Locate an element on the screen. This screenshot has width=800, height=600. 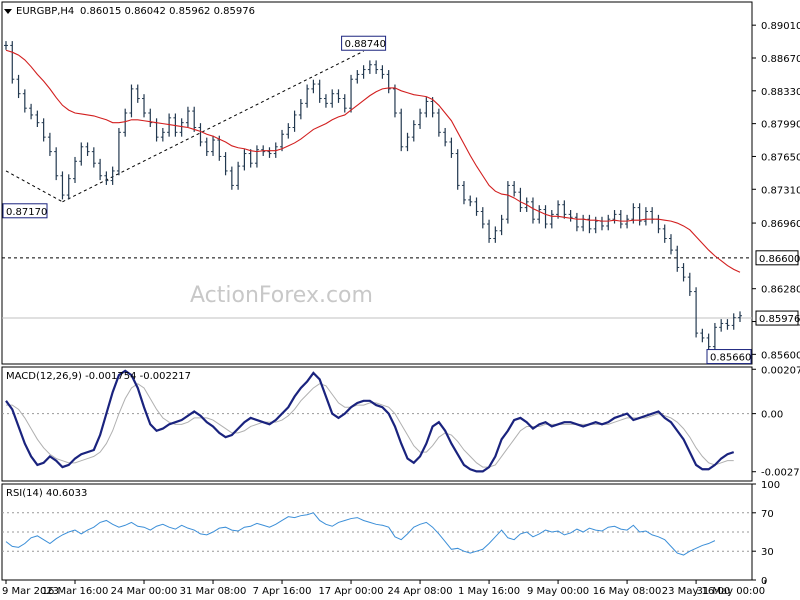
price-tick-label: 0.87990 is located at coordinates (780, 125).